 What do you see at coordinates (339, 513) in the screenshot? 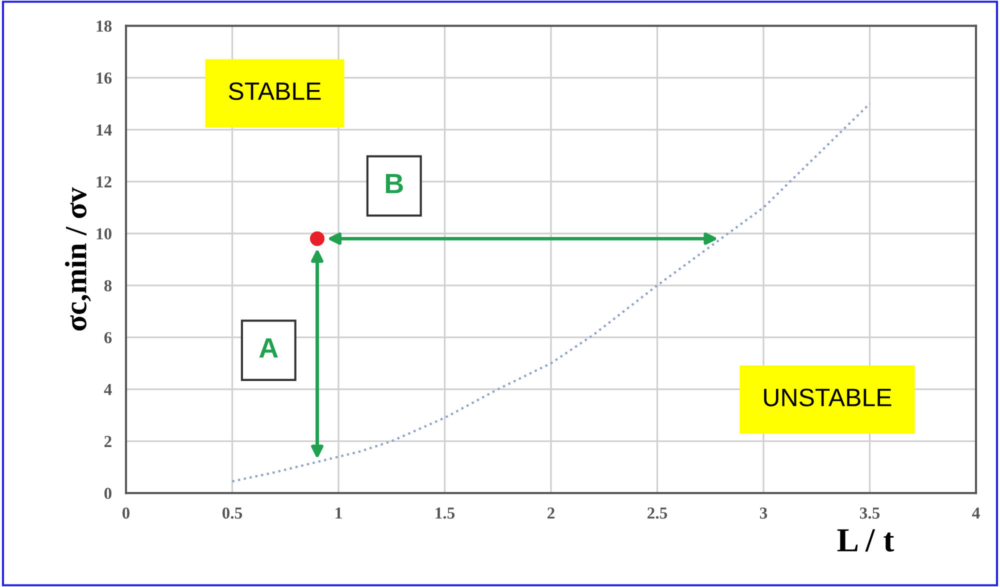
I see `x-tick-label: 1` at bounding box center [339, 513].